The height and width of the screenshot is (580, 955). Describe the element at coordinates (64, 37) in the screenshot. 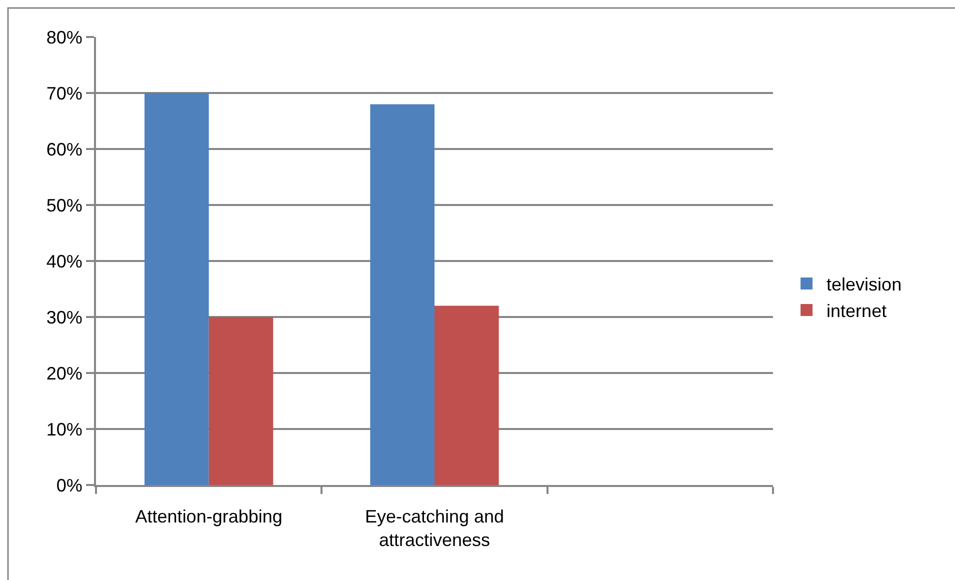

I see `y-tick-label: 80%` at that location.